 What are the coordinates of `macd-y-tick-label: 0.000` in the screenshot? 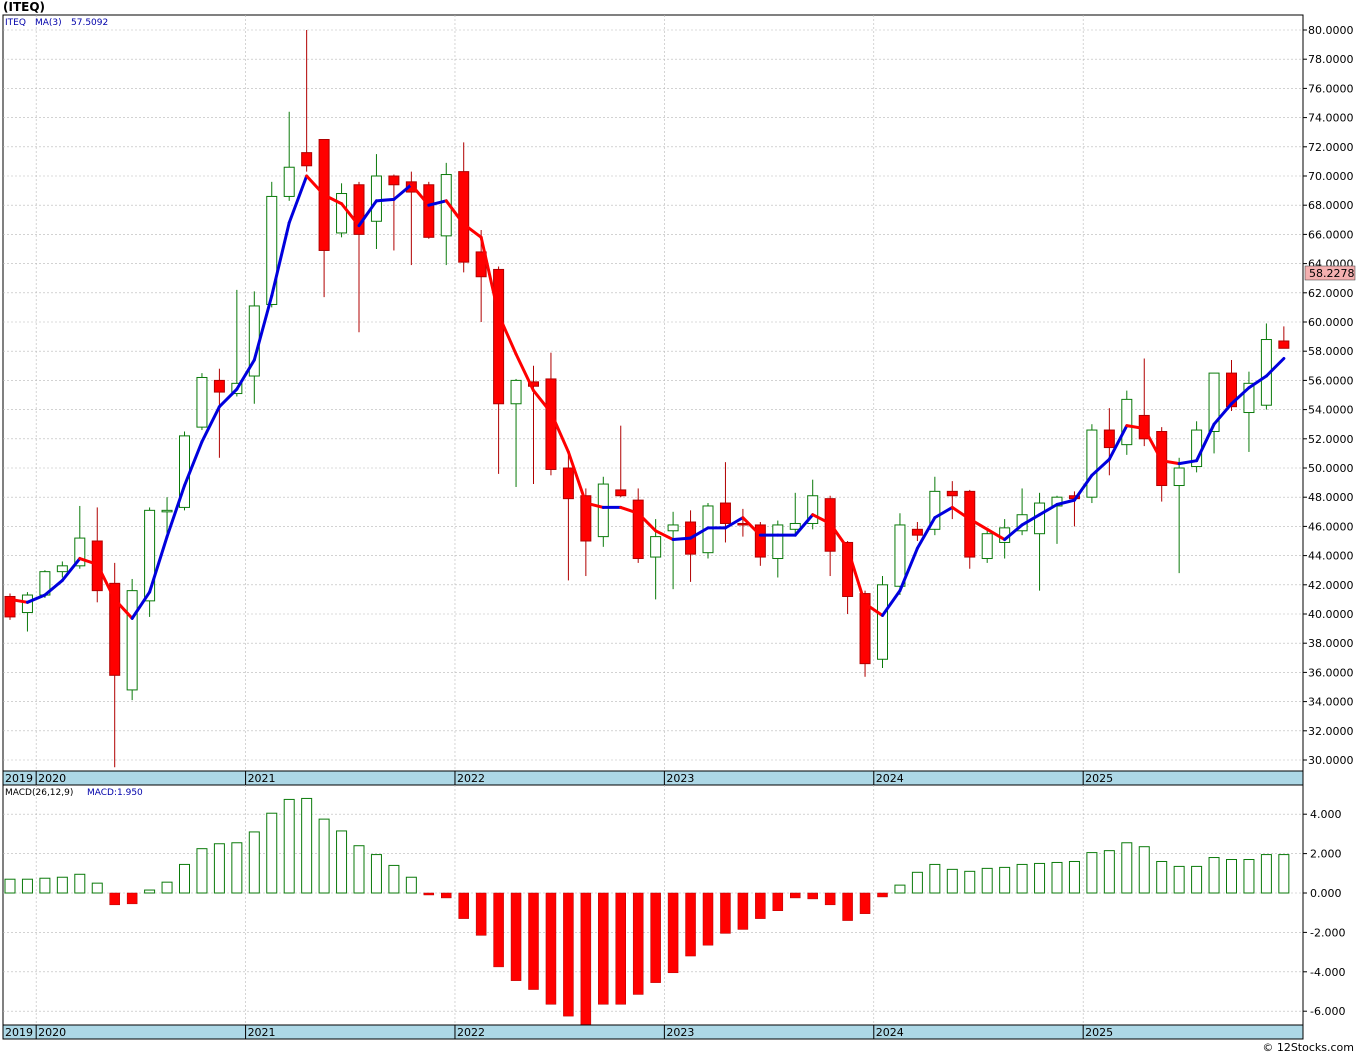 It's located at (1326, 893).